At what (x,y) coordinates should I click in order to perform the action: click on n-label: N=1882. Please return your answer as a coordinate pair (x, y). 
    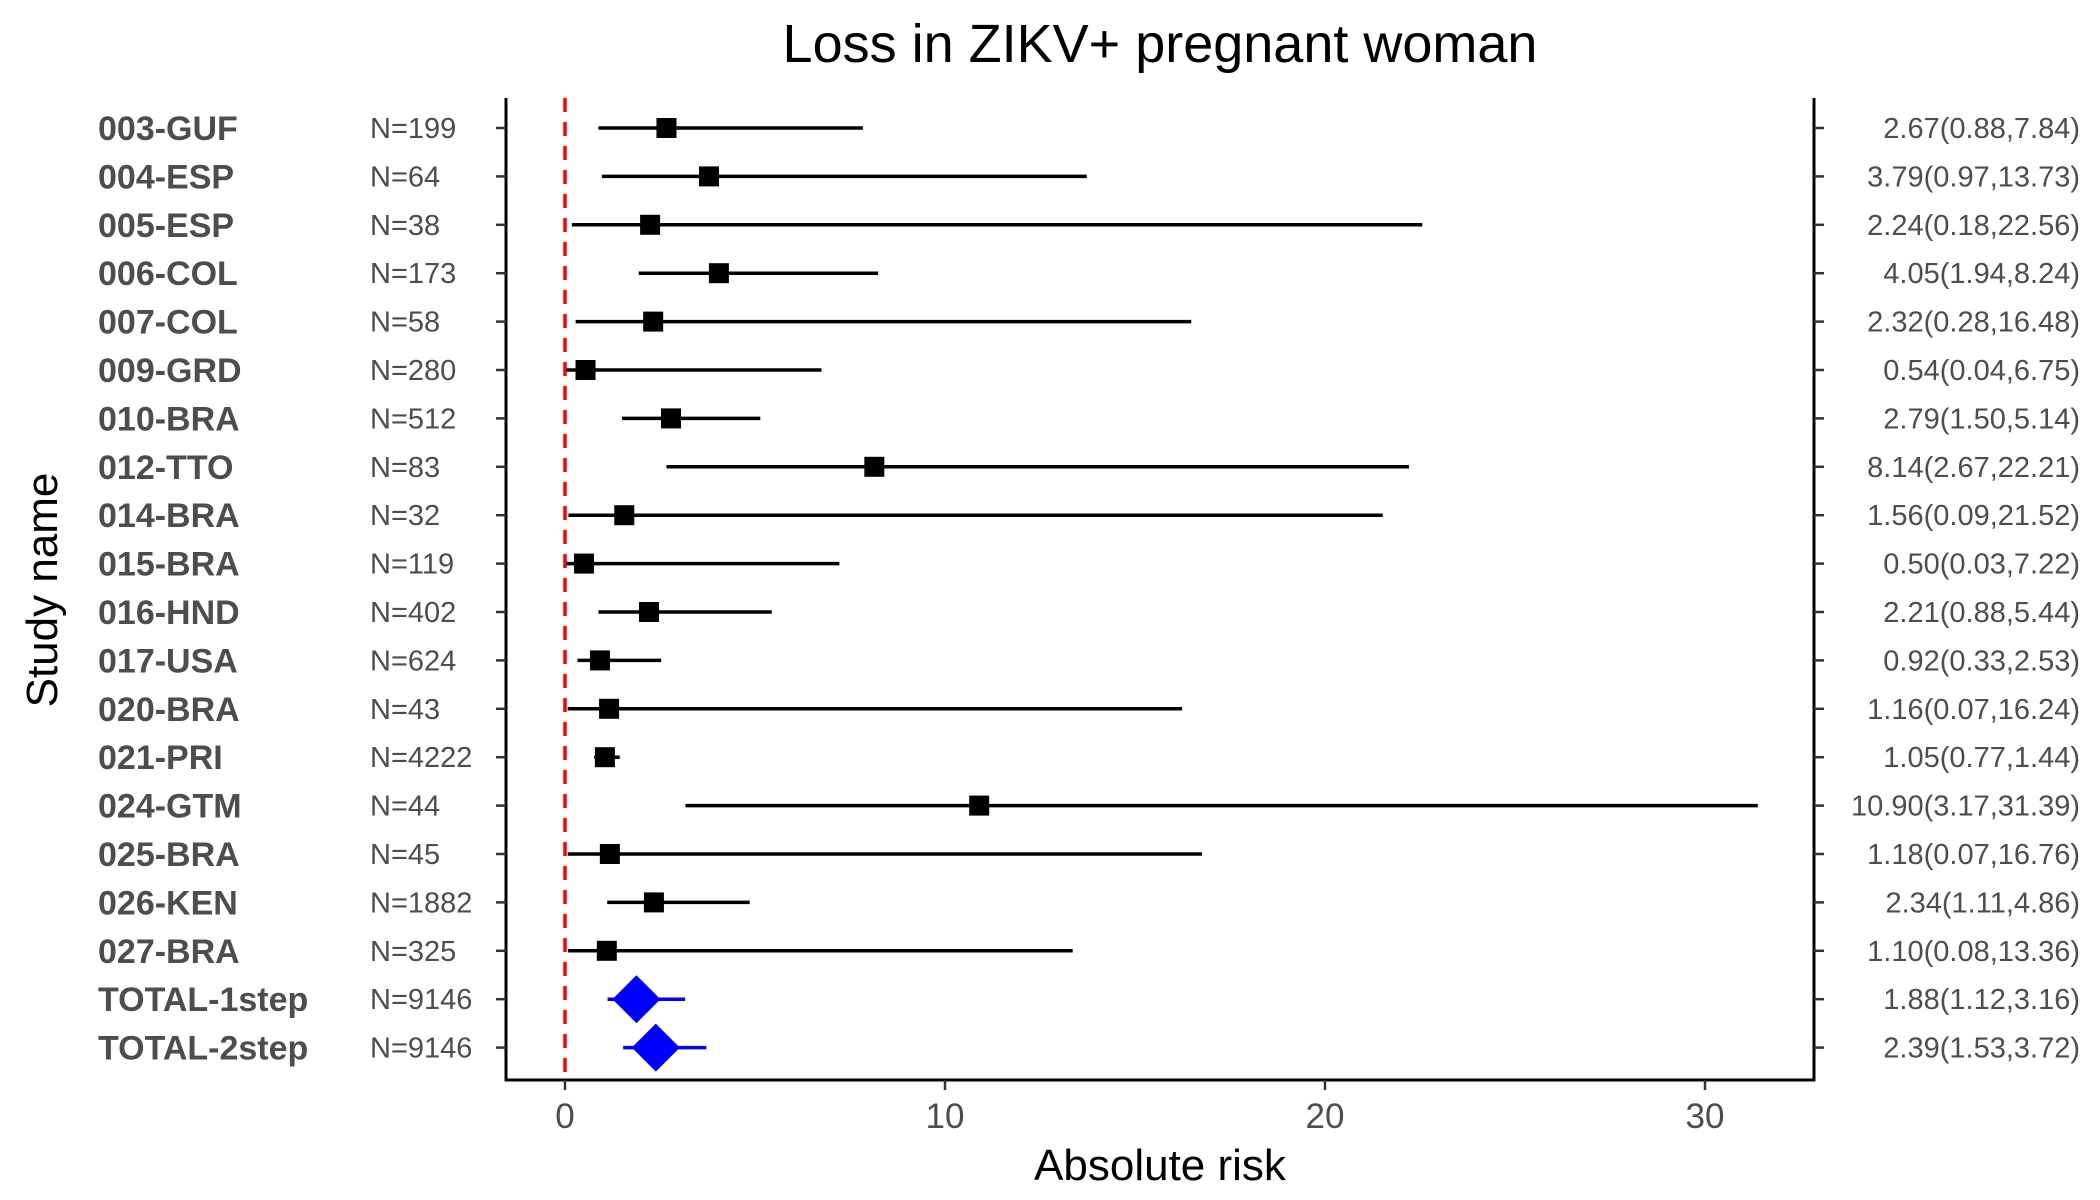
    Looking at the image, I should click on (421, 903).